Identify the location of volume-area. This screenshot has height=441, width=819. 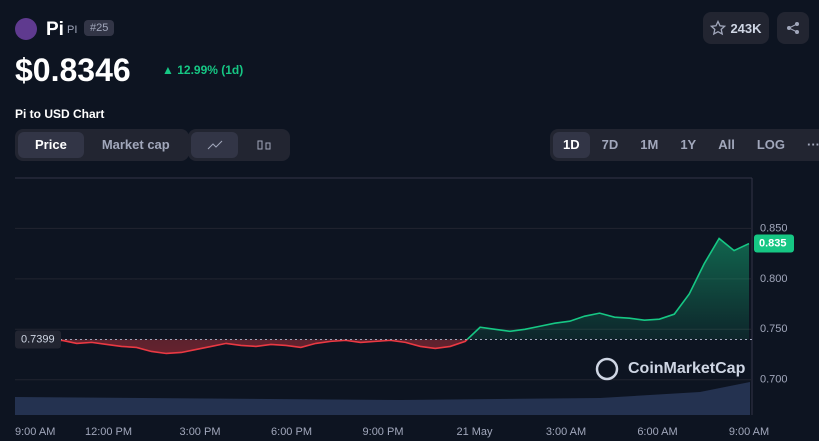
(382, 398).